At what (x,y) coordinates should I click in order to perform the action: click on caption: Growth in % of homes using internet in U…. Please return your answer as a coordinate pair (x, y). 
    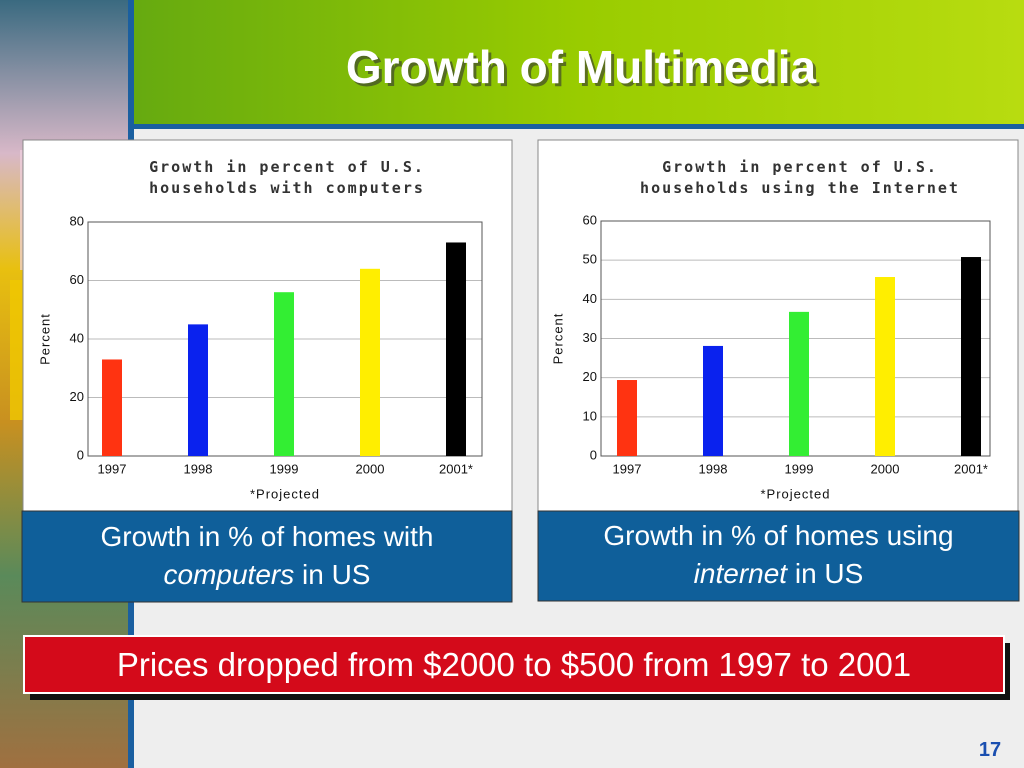
    Looking at the image, I should click on (778, 555).